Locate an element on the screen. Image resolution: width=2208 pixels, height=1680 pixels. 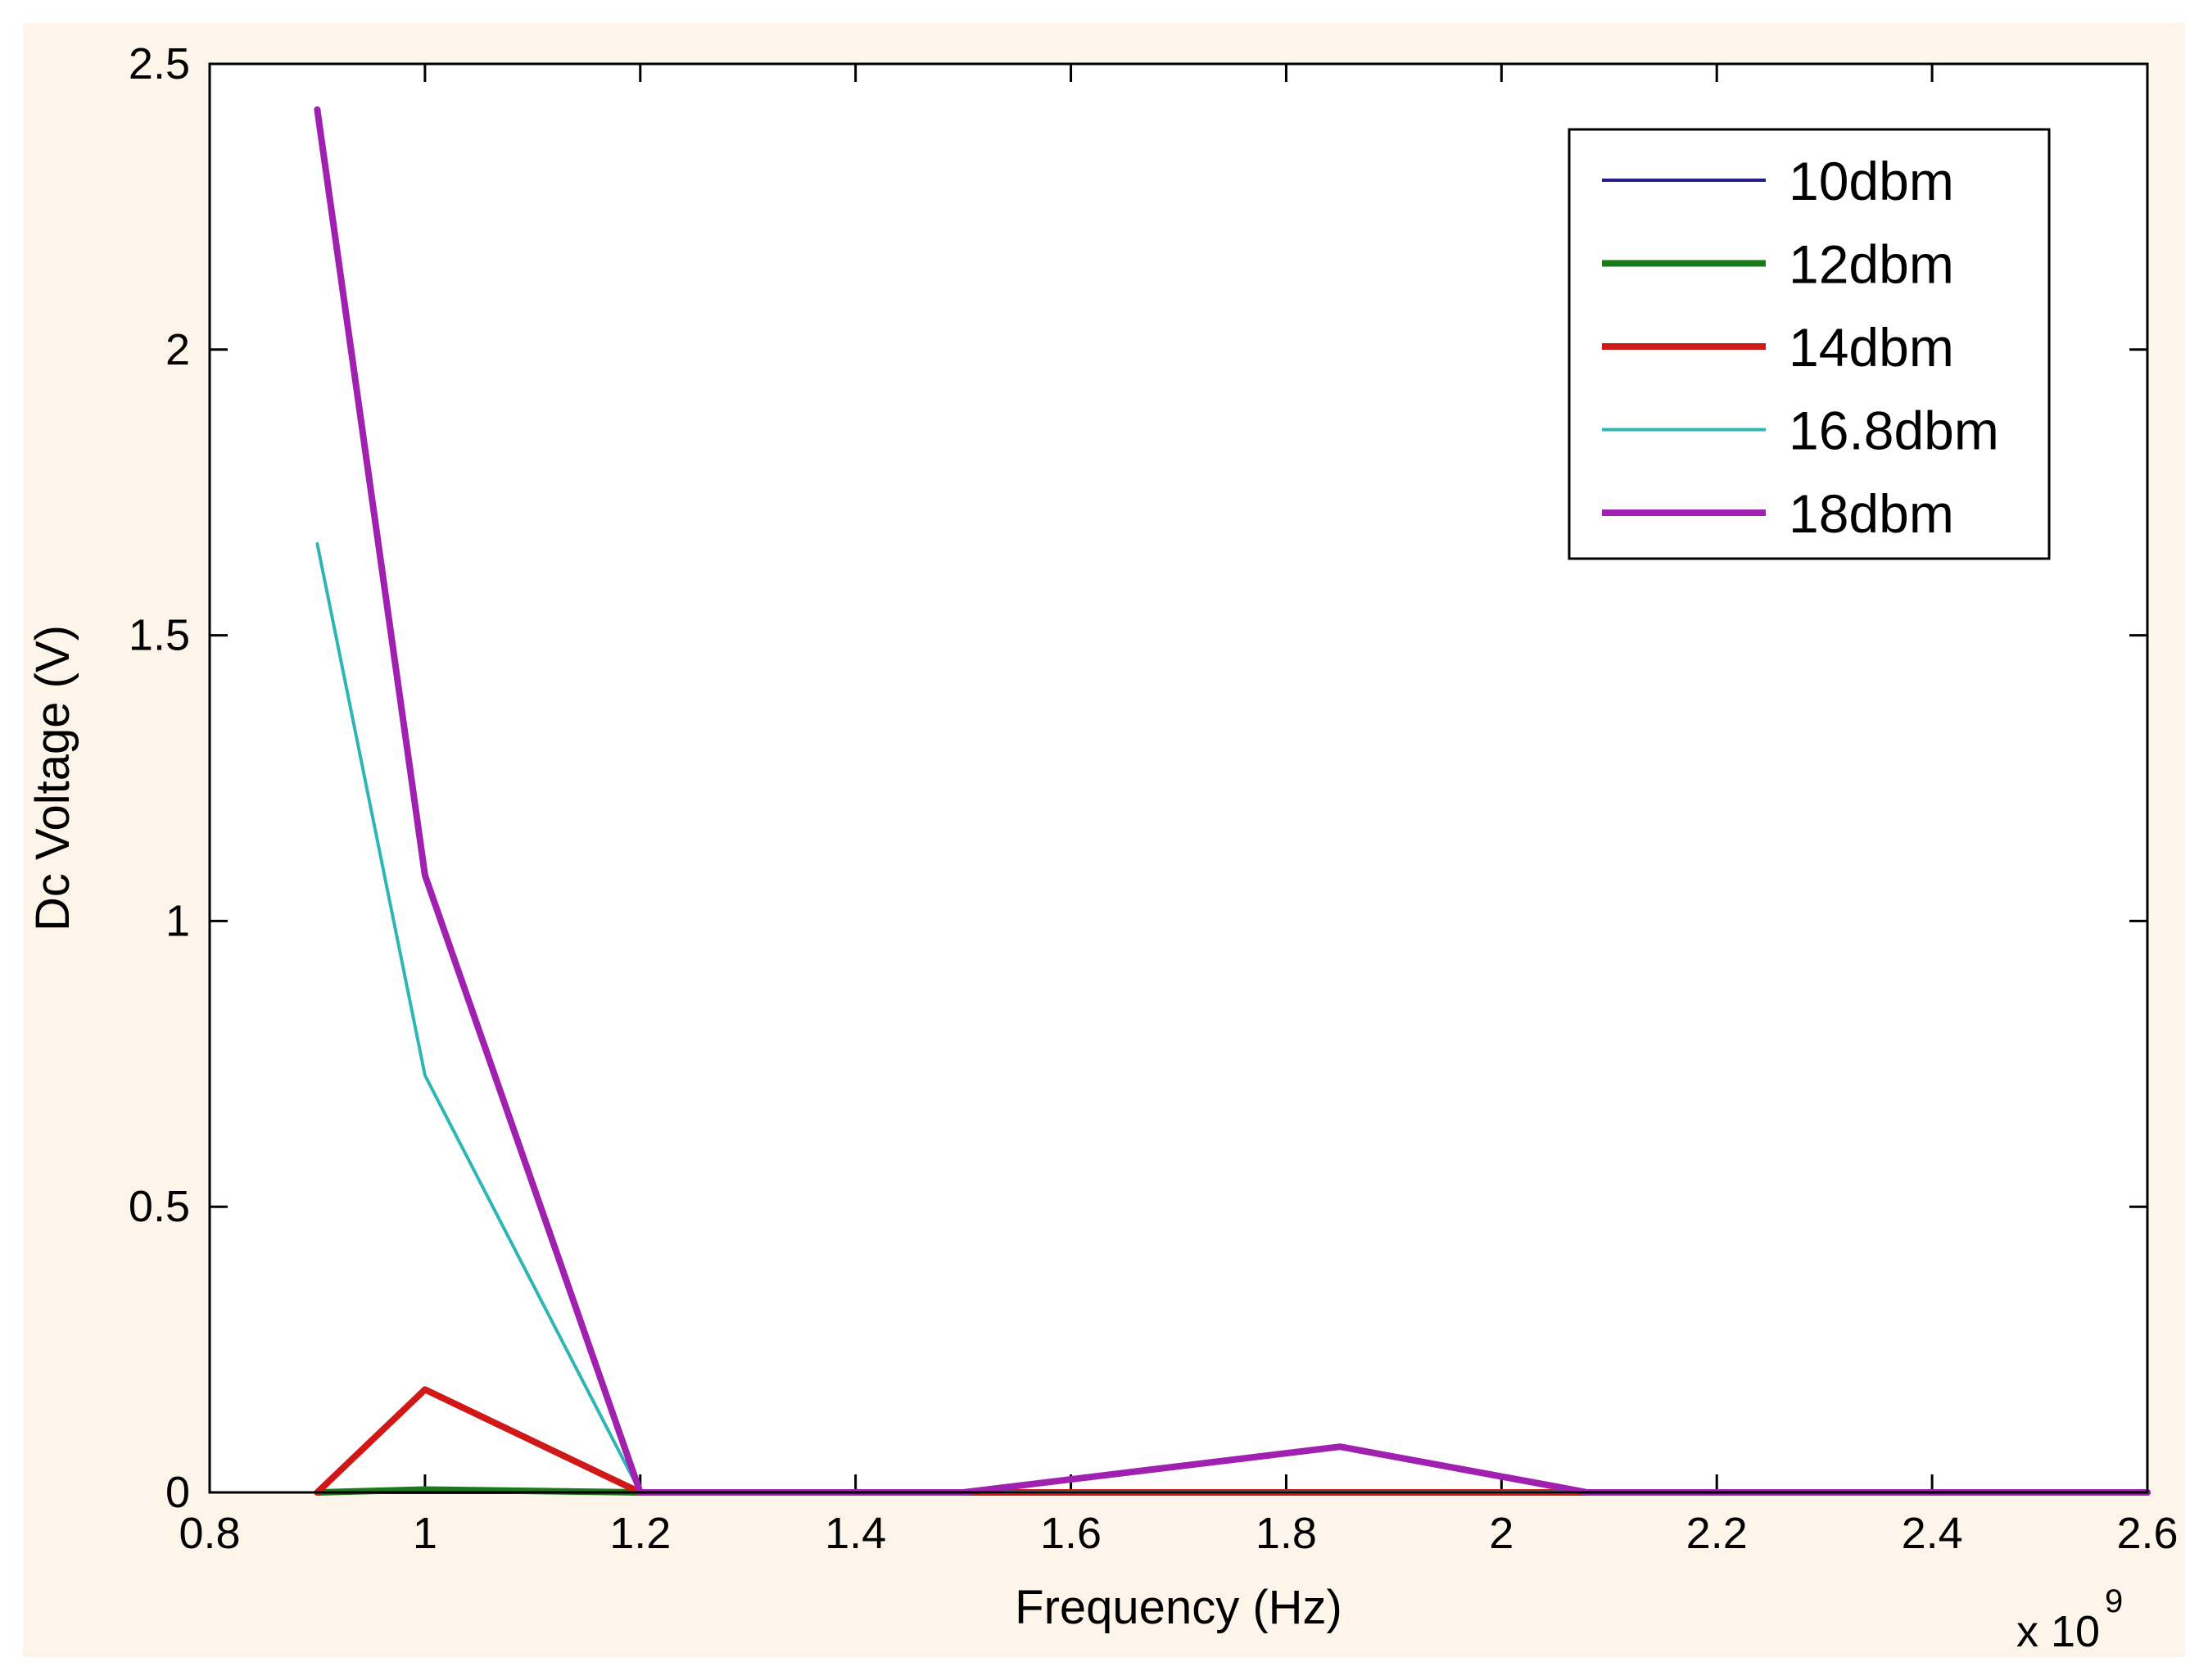
legend-label: 16.8dbm is located at coordinates (1894, 431).